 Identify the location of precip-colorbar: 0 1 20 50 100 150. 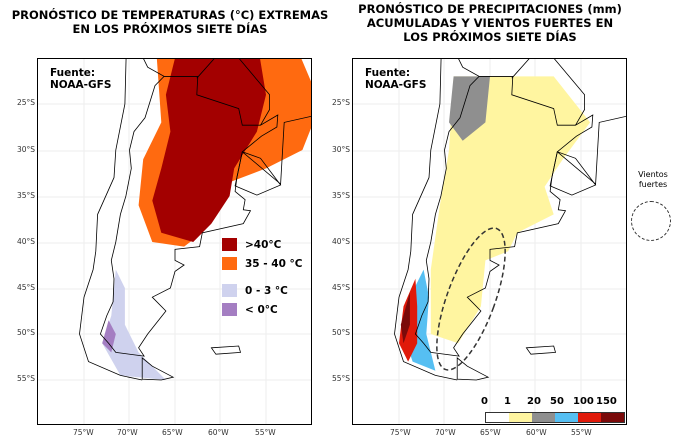
(559, 411).